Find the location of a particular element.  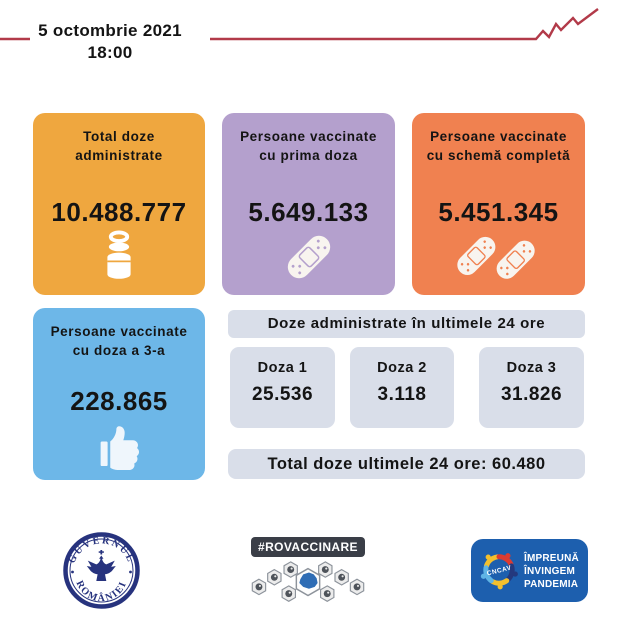

card-title: Persoane vaccinate cu prima doza is located at coordinates (308, 146).